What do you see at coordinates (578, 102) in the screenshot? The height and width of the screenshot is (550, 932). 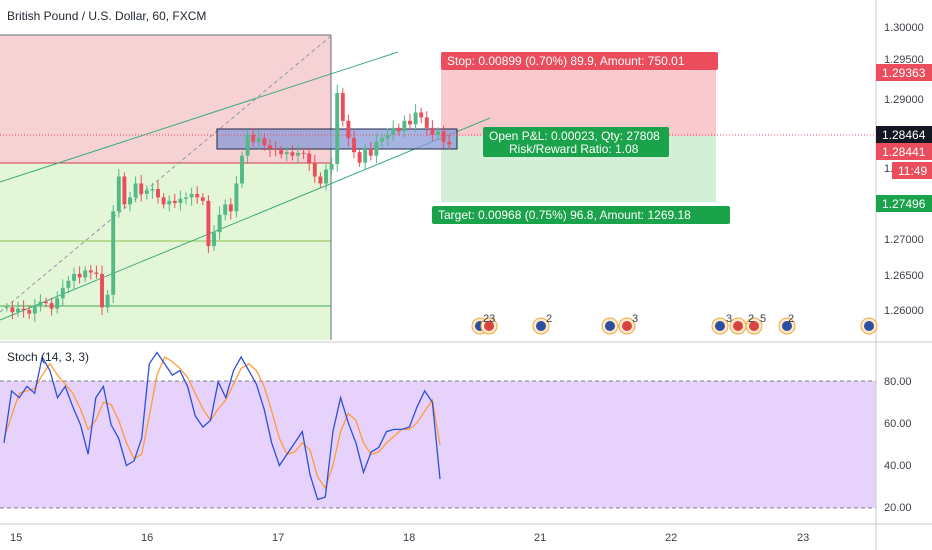 I see `stop-zone` at bounding box center [578, 102].